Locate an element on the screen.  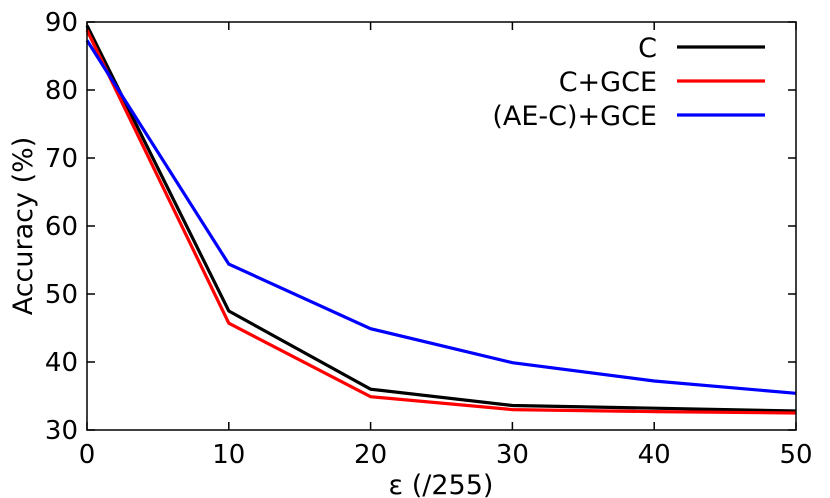
legend-label: C+GCE is located at coordinates (608, 82).